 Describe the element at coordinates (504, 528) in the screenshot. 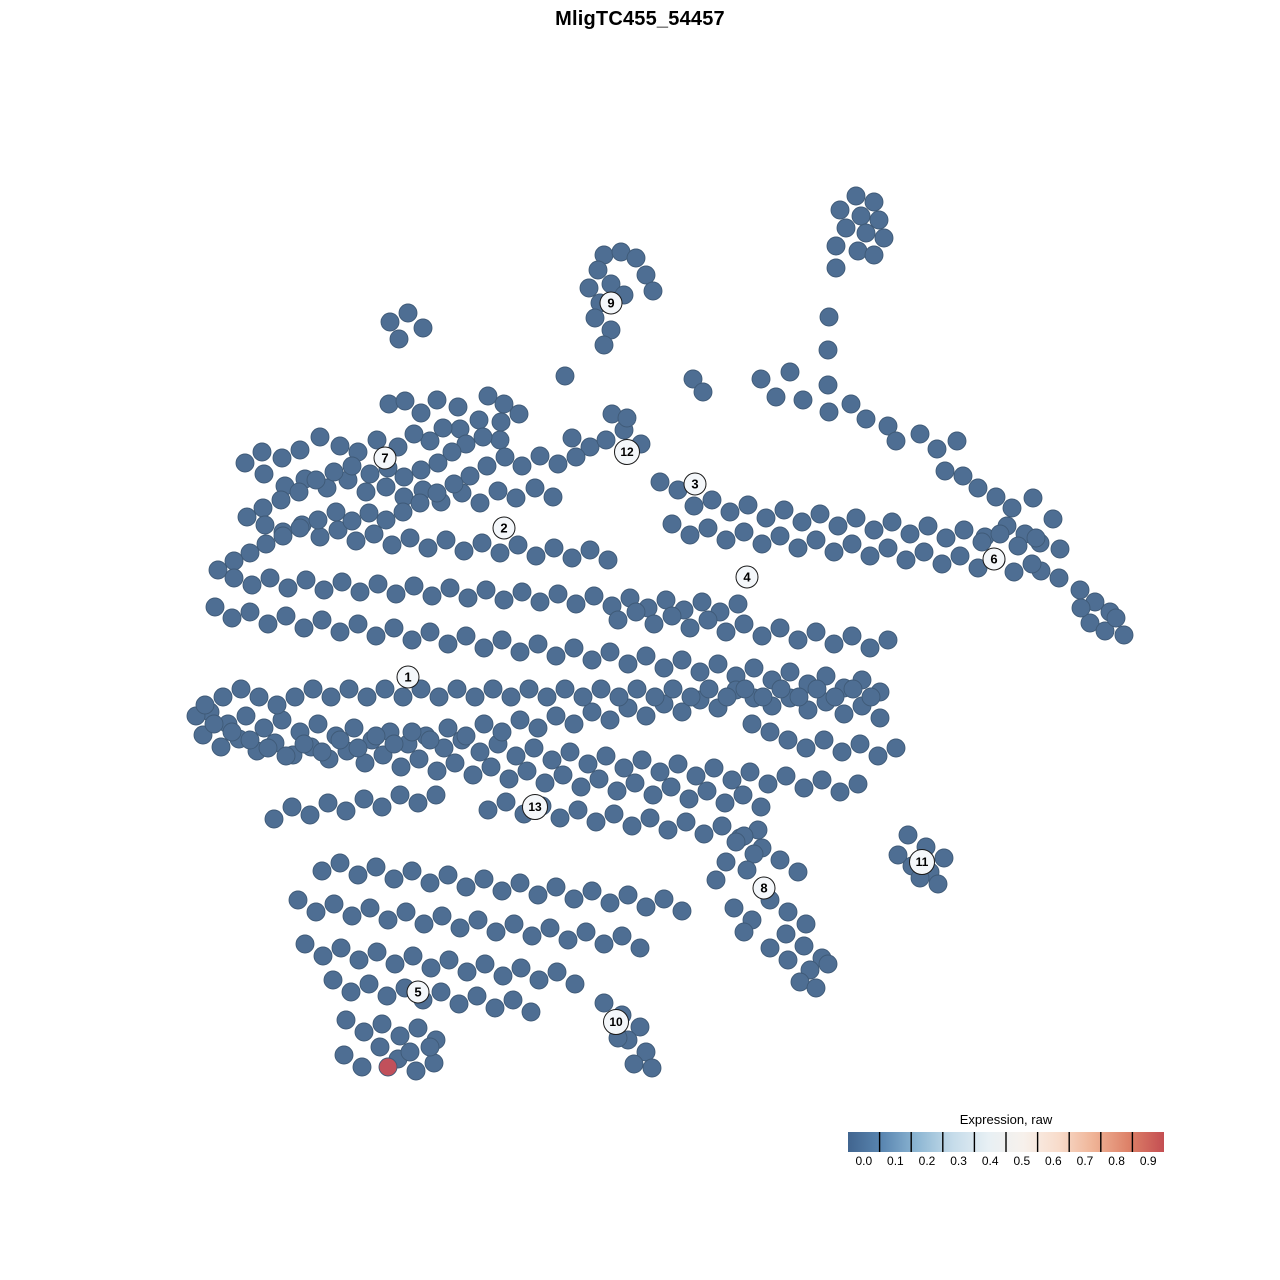

I see `cluster-label-2: 2` at that location.